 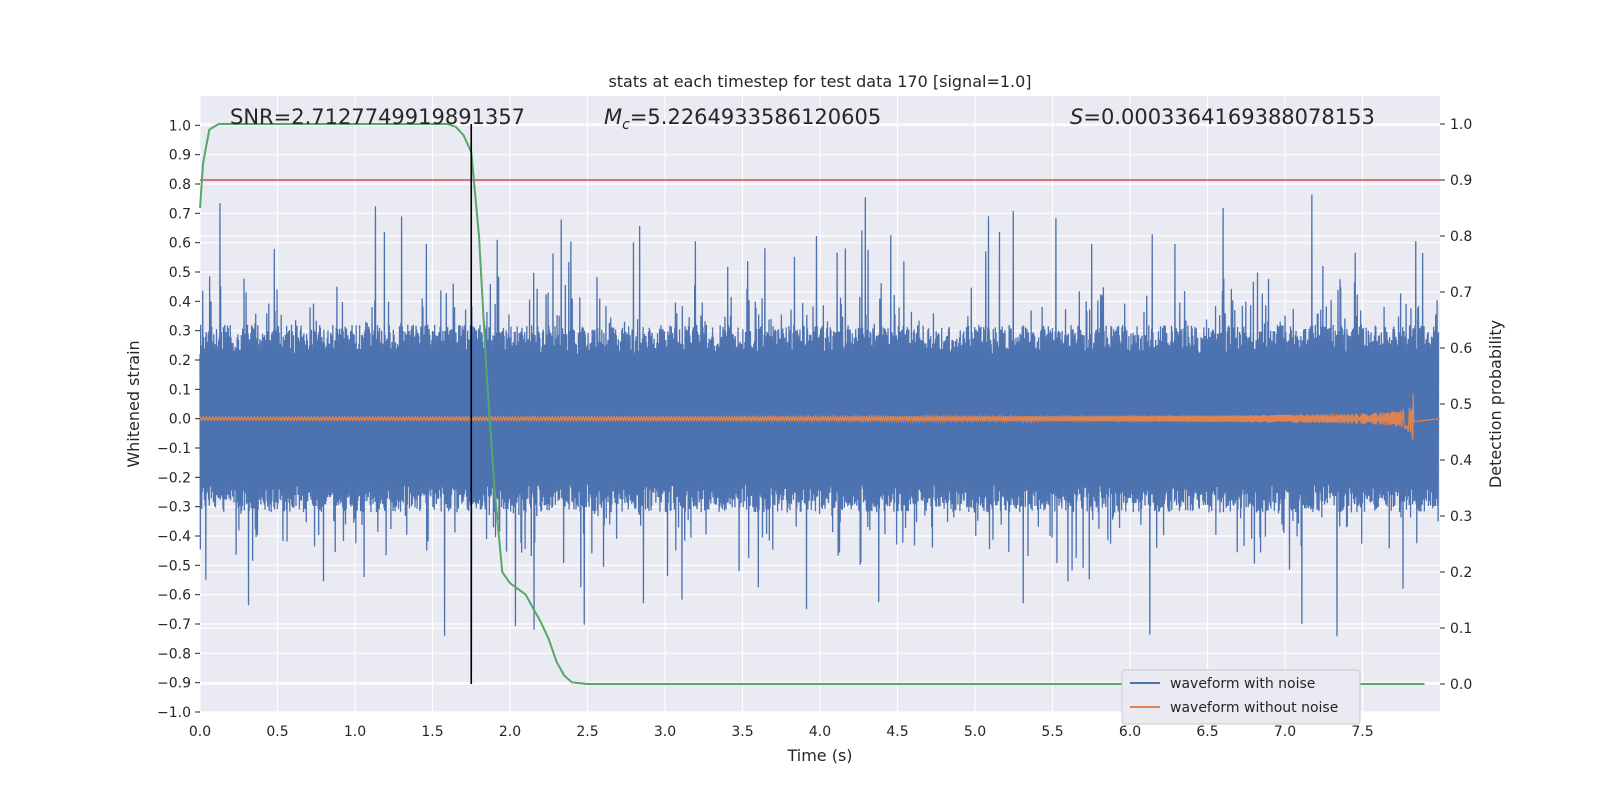 What do you see at coordinates (1229, 117) in the screenshot?
I see `annotation-s-value: =0.0003364169388078153` at bounding box center [1229, 117].